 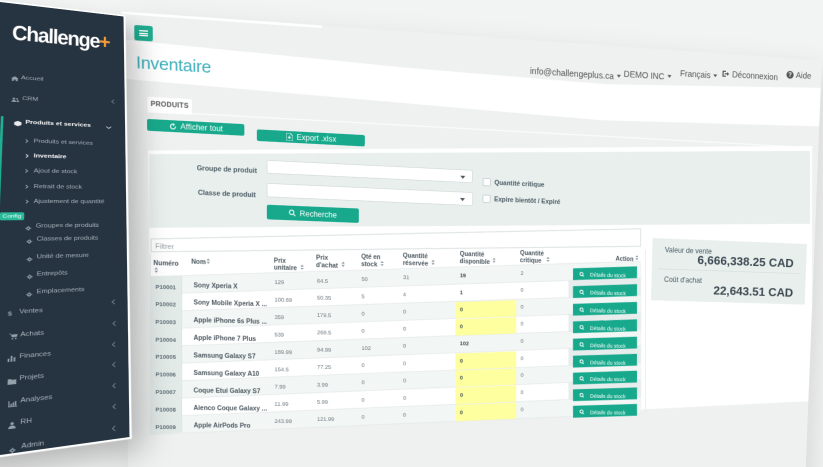 What do you see at coordinates (283, 422) in the screenshot?
I see `svg-text: 243.99` at bounding box center [283, 422].